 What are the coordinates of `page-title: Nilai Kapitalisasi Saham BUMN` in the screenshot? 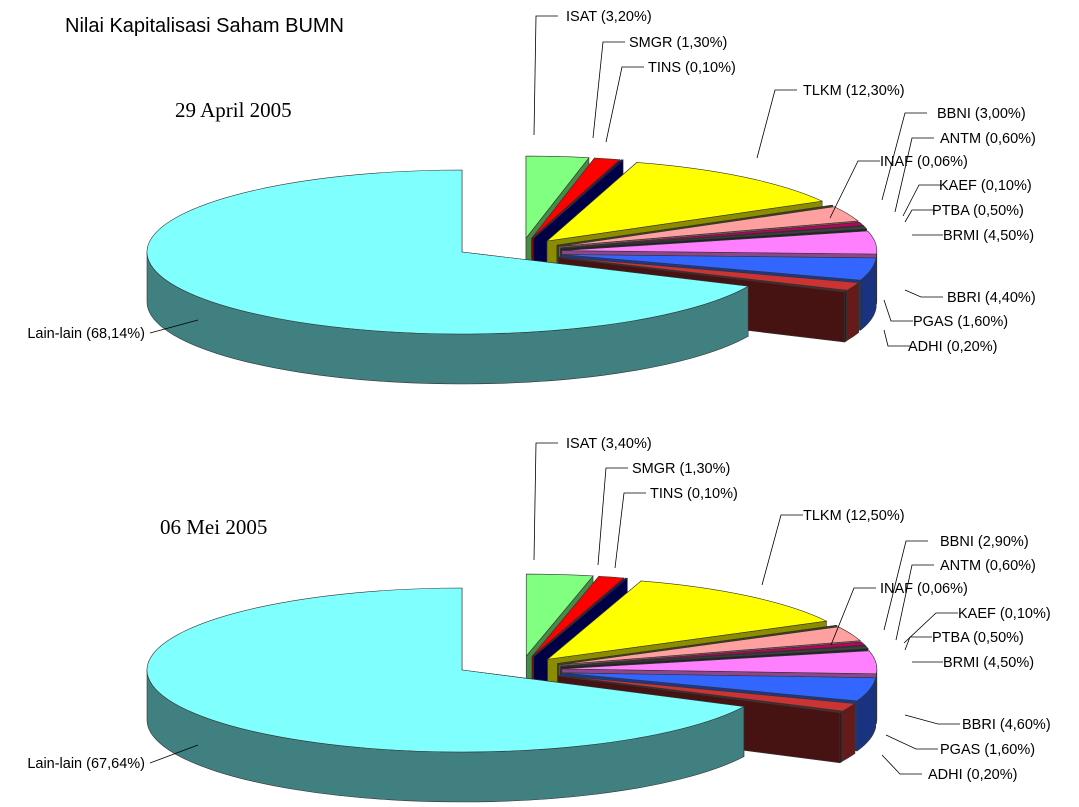 It's located at (204, 26).